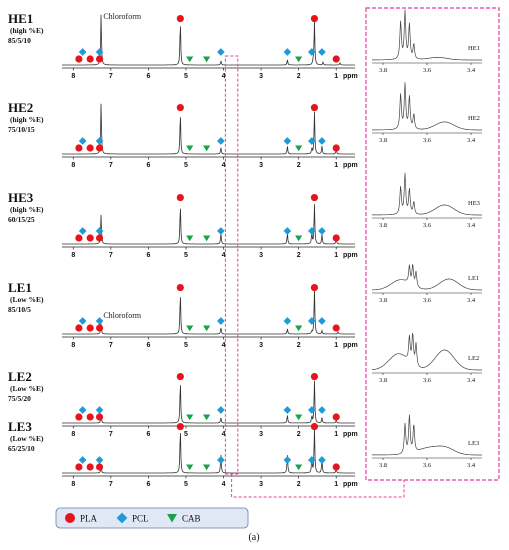  I want to click on legend-label: PCL, so click(140, 519).